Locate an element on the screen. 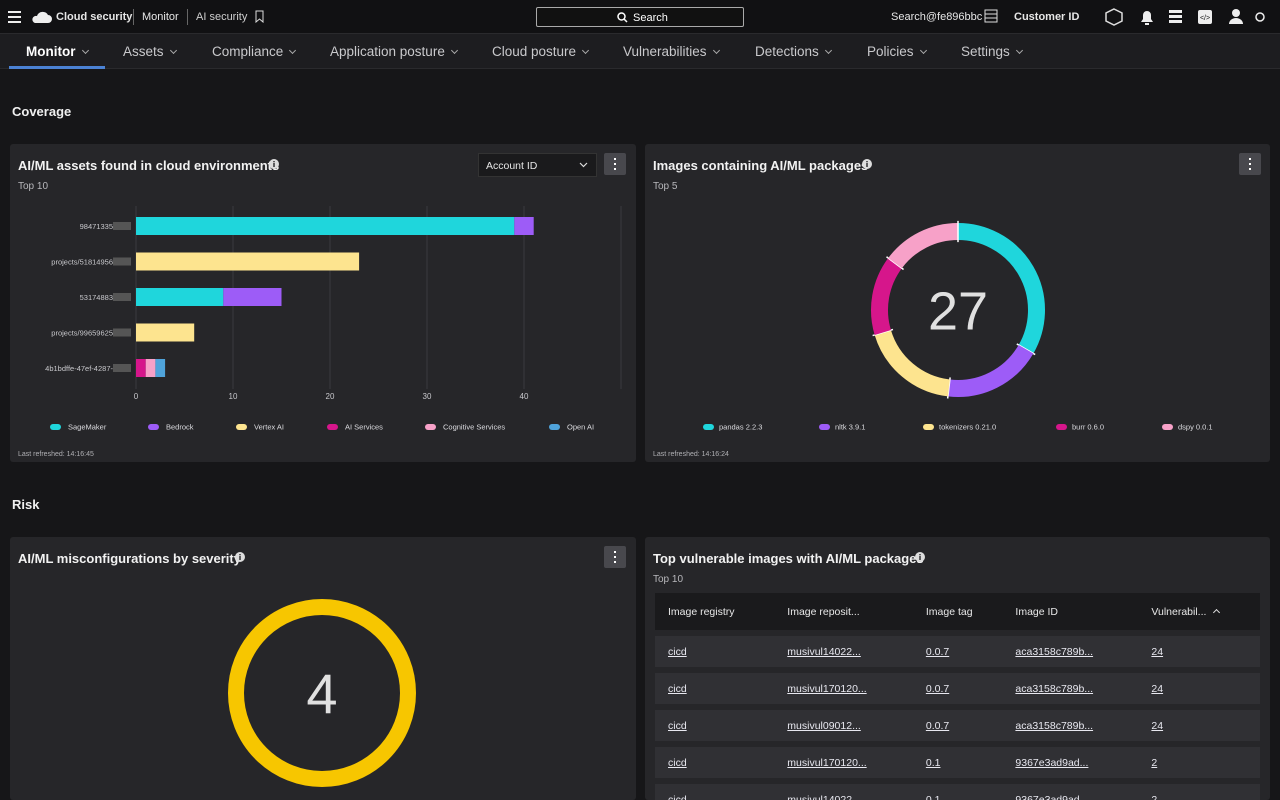 The height and width of the screenshot is (800, 1280). last-refreshed: Last refreshed: 14:16:24 is located at coordinates (691, 454).